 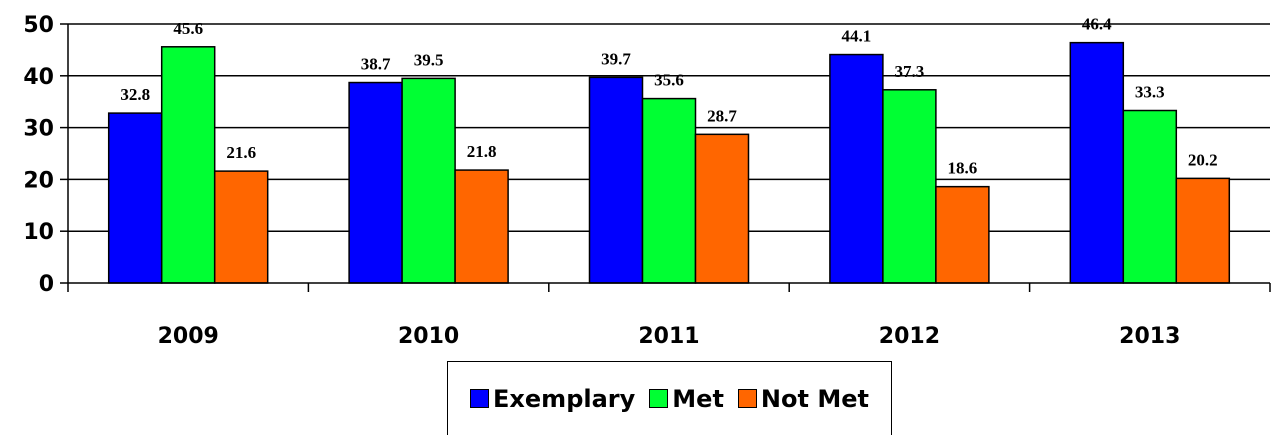 What do you see at coordinates (38, 77) in the screenshot?
I see `y-tick-label: 40` at bounding box center [38, 77].